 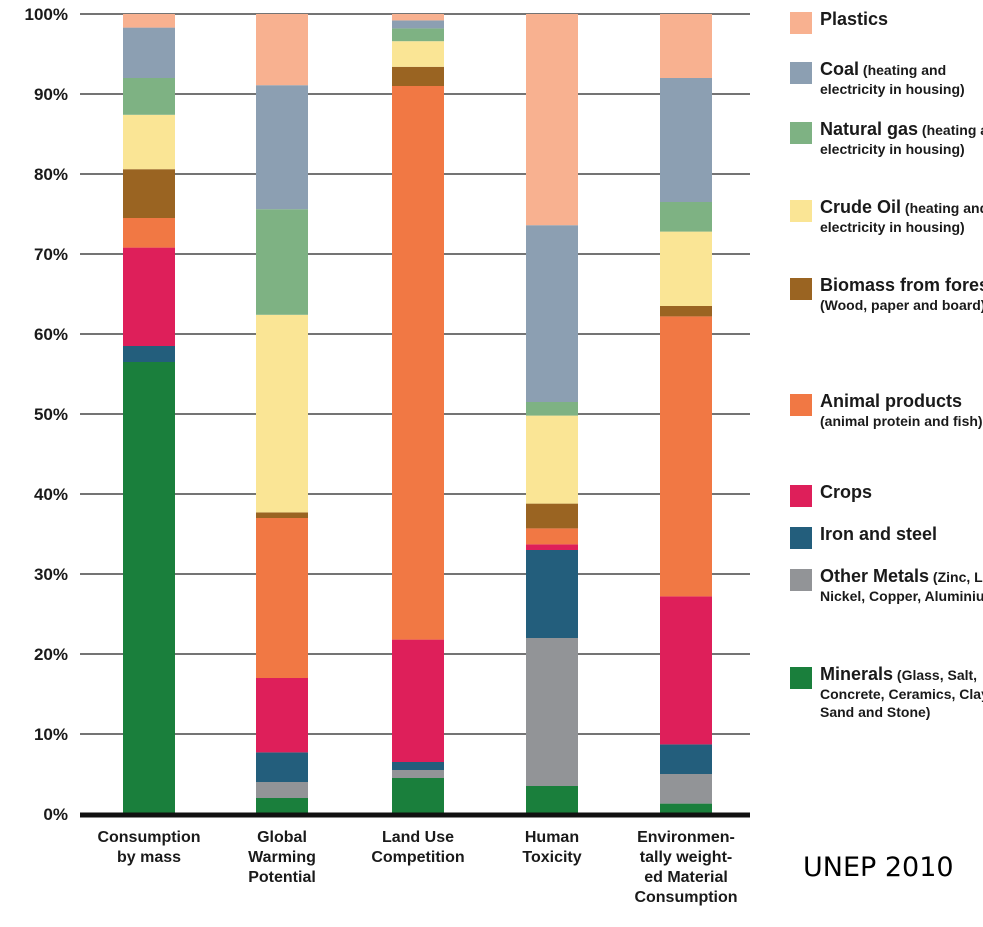 What do you see at coordinates (840, 69) in the screenshot?
I see `legend-label: Coal` at bounding box center [840, 69].